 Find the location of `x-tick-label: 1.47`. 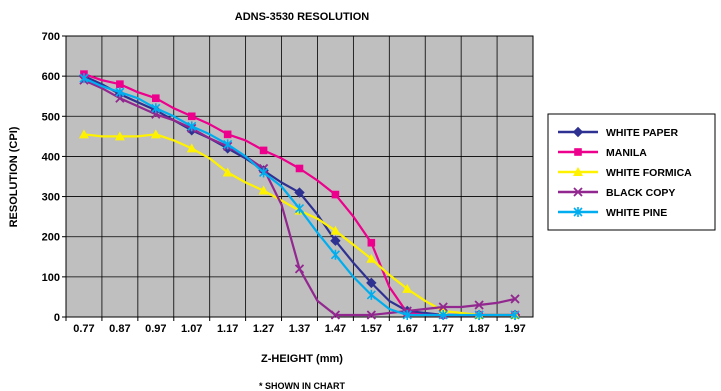

x-tick-label: 1.47 is located at coordinates (335, 329).